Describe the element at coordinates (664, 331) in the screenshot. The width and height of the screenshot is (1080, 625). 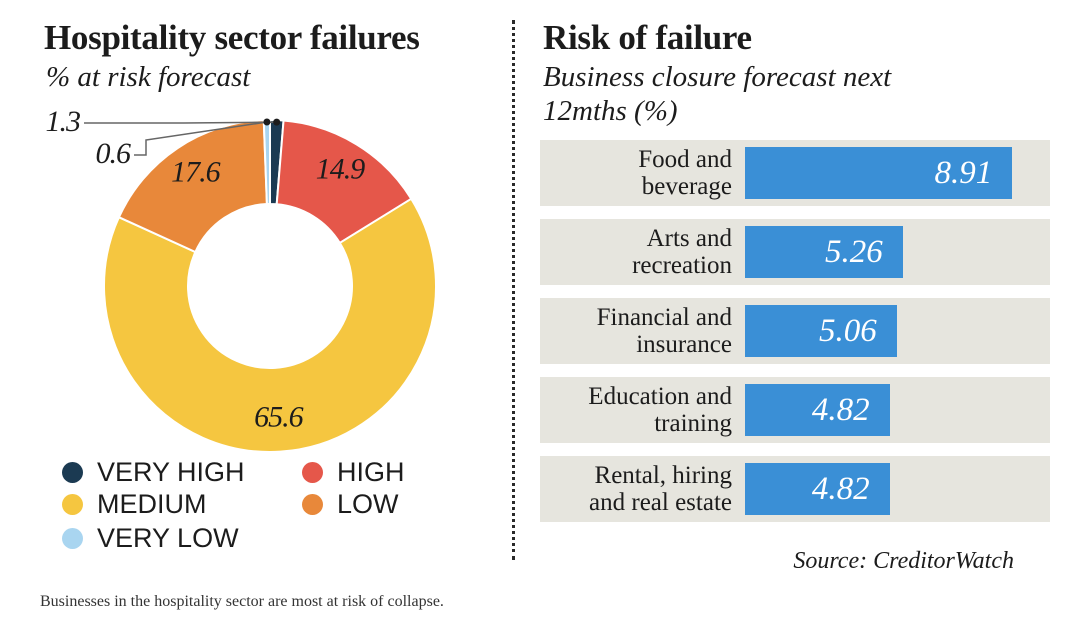
I see `bar-category-label: Financial and insurance` at that location.